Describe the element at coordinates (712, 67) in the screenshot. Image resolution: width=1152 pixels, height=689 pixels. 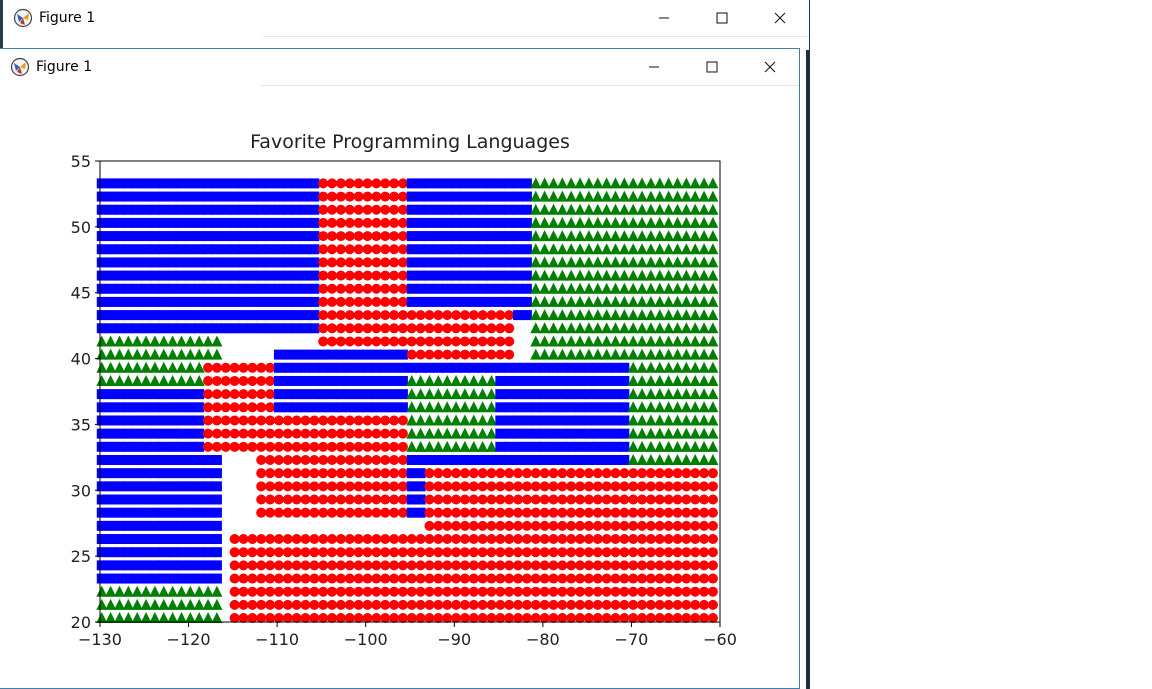
I see `maximize-button` at that location.